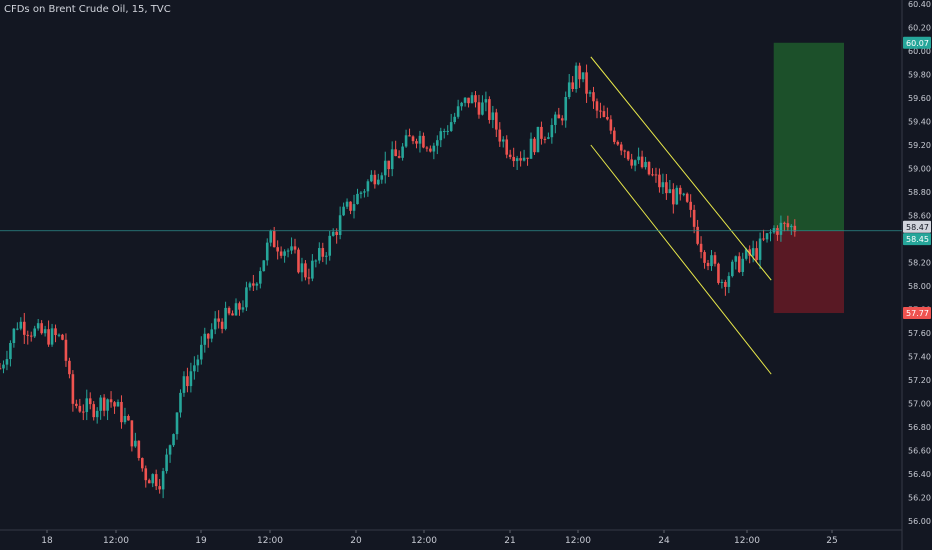 Image resolution: width=932 pixels, height=550 pixels. What do you see at coordinates (356, 541) in the screenshot?
I see `x-tick-label: 20` at bounding box center [356, 541].